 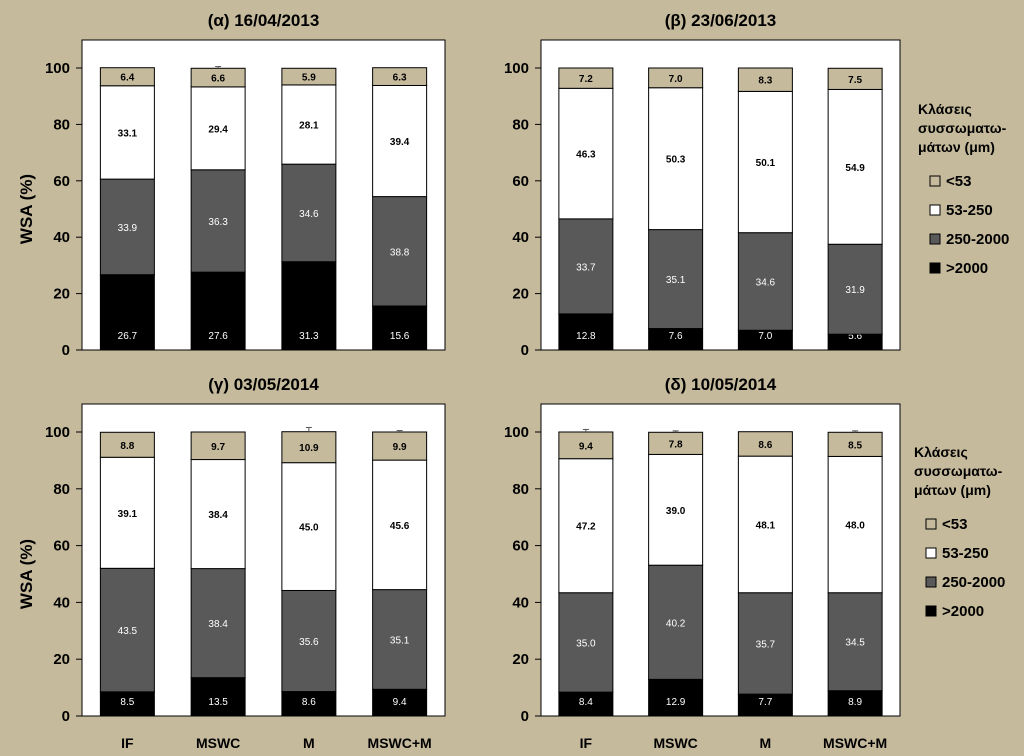 I want to click on x-tick-label: MSWC, so click(x=218, y=743).